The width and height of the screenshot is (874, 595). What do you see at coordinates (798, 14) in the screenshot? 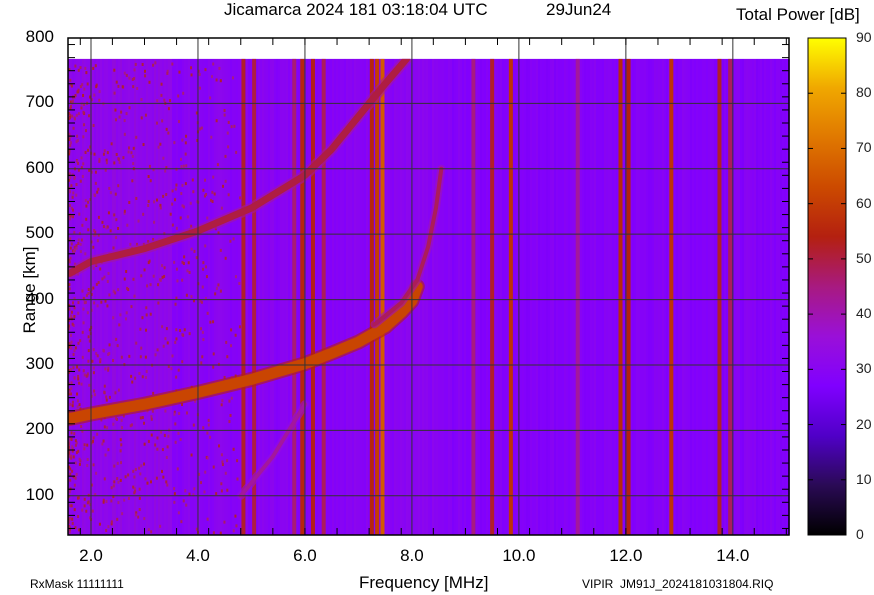
I see `colorbar-title: Total Power [dB]` at bounding box center [798, 14].